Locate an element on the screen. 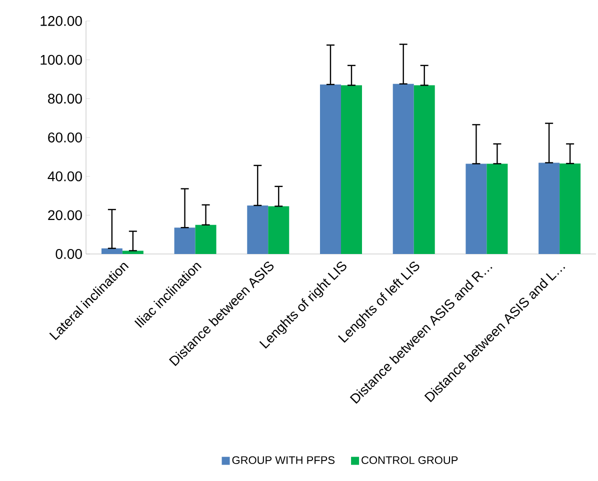  y-tick-label: 100.00 is located at coordinates (61, 59).